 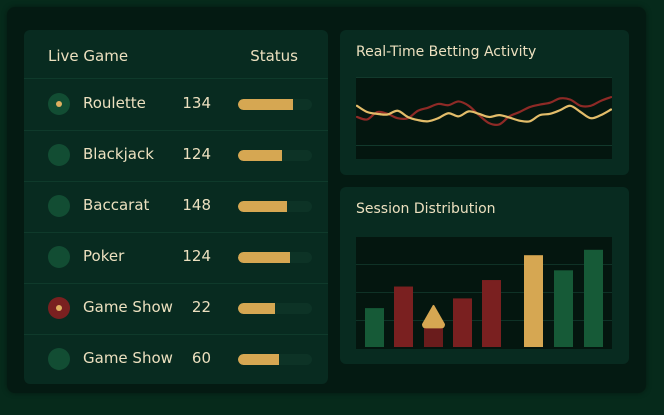 What do you see at coordinates (176, 54) in the screenshot?
I see `live-games-header: Live Game Status` at bounding box center [176, 54].